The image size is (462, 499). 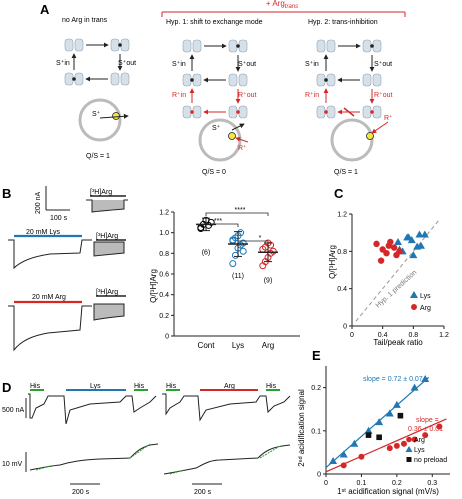 I want to click on panel-label-d: D, so click(x=6, y=387).